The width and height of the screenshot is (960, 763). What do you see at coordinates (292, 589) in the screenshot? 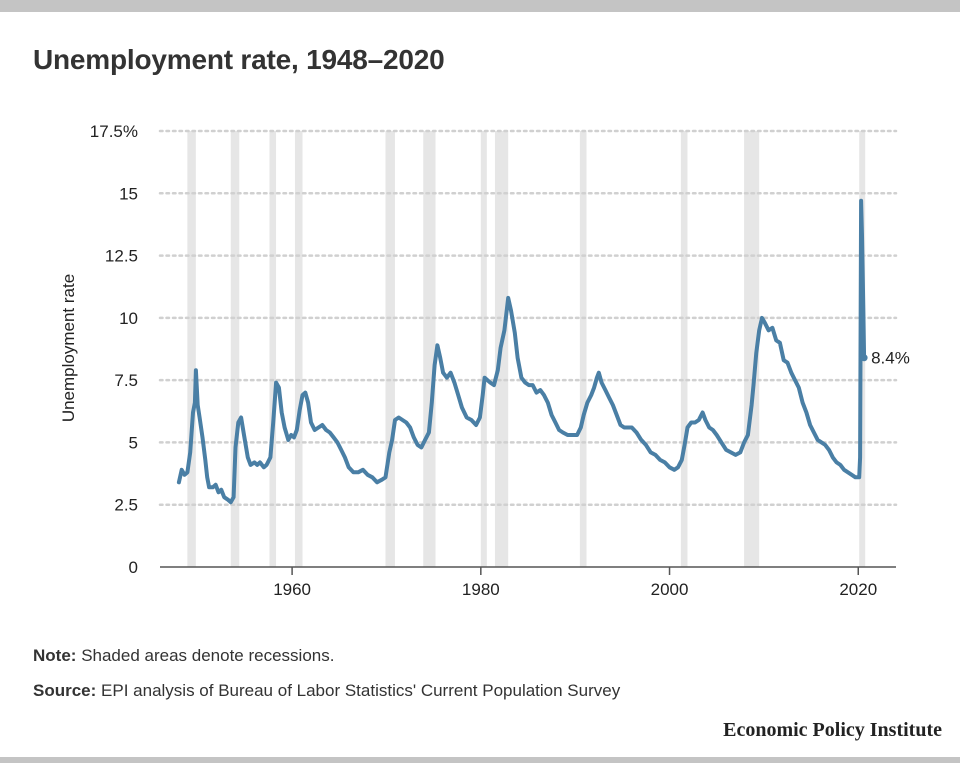
I see `x-tick-label-0: 1960` at bounding box center [292, 589].